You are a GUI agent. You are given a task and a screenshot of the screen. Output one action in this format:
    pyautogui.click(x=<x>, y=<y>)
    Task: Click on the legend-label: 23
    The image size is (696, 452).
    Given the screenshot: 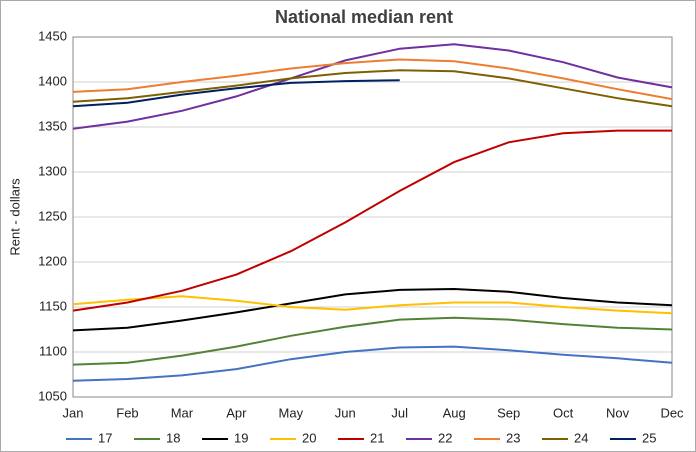 What is the action you would take?
    pyautogui.click(x=513, y=437)
    